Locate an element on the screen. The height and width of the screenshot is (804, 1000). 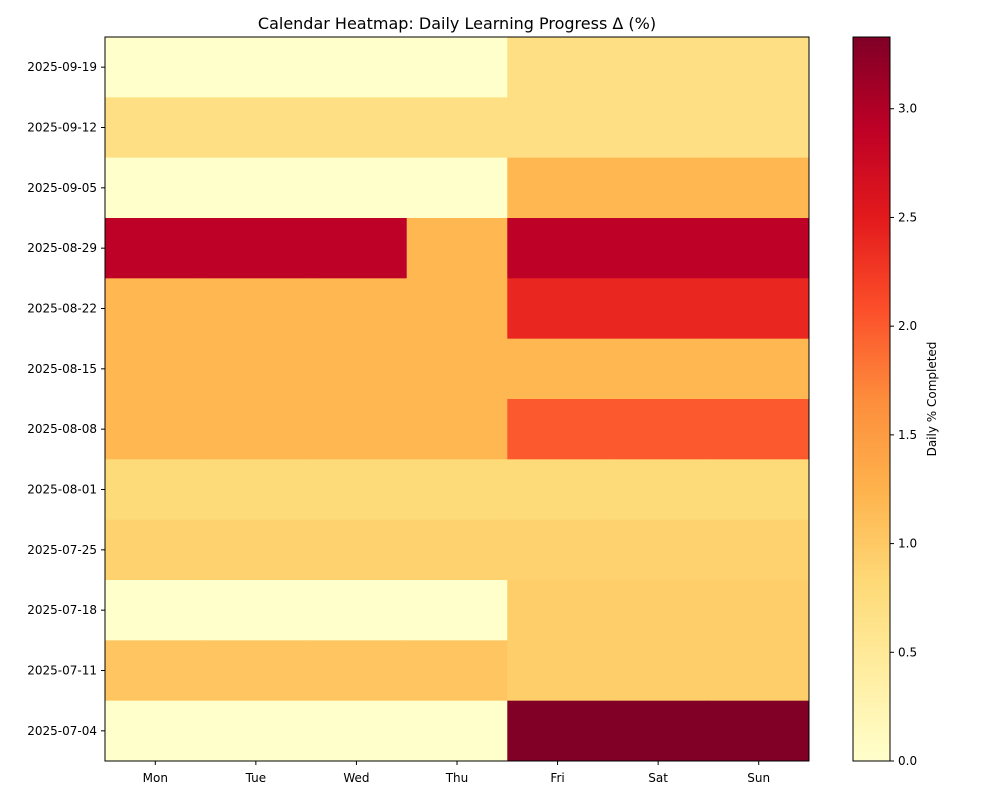
y-tick-label: 2025-09-12 is located at coordinates (62, 128).